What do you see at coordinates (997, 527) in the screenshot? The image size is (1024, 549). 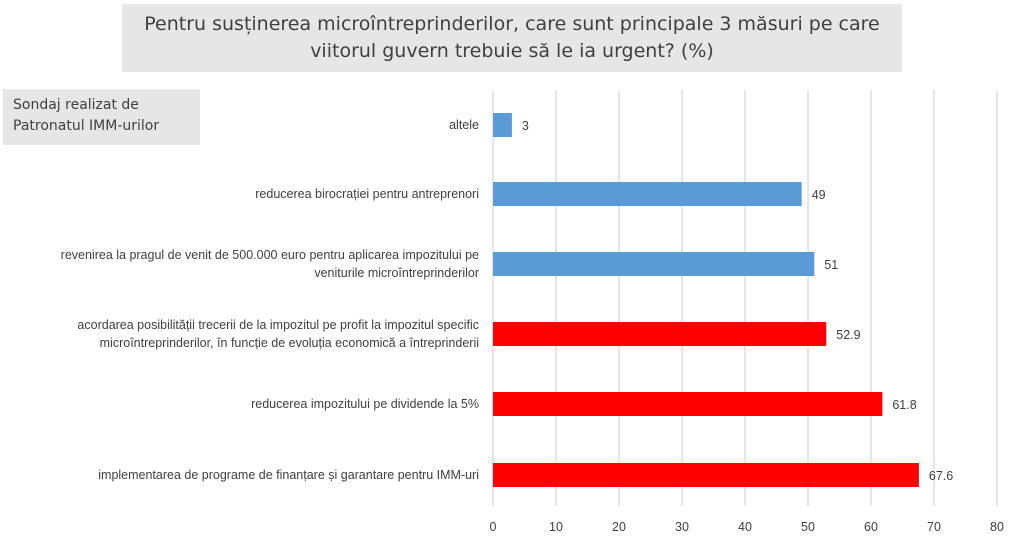 I see `x-tick-label: 80` at bounding box center [997, 527].